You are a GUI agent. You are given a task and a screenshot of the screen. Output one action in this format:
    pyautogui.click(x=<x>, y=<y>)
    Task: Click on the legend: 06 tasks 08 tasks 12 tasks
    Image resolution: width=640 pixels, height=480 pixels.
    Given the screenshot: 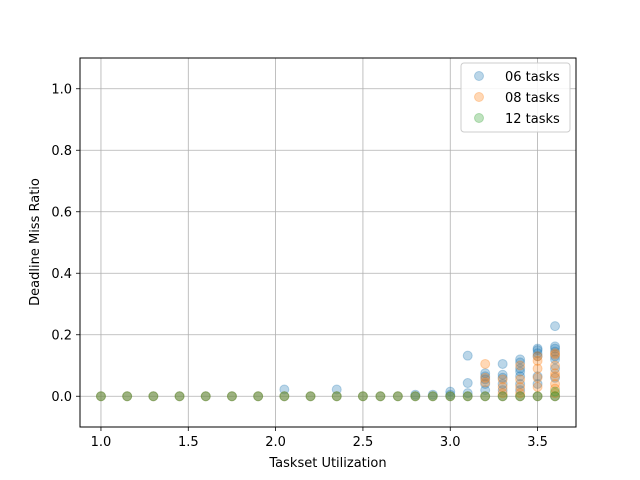 What is the action you would take?
    pyautogui.click(x=515, y=97)
    